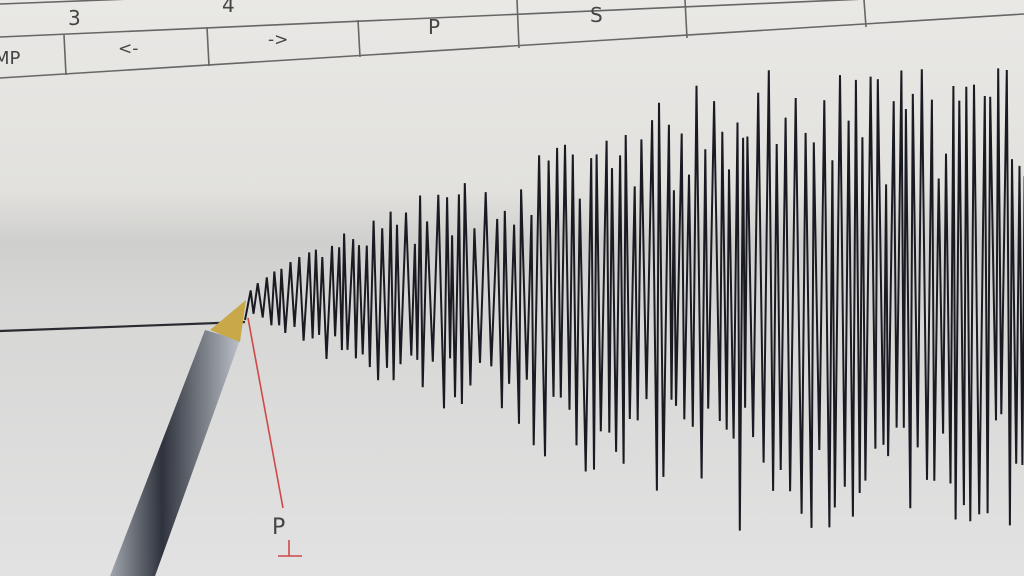 The width and height of the screenshot is (1024, 576). Describe the element at coordinates (228, 8) in the screenshot. I see `table-cell-4: 4` at that location.